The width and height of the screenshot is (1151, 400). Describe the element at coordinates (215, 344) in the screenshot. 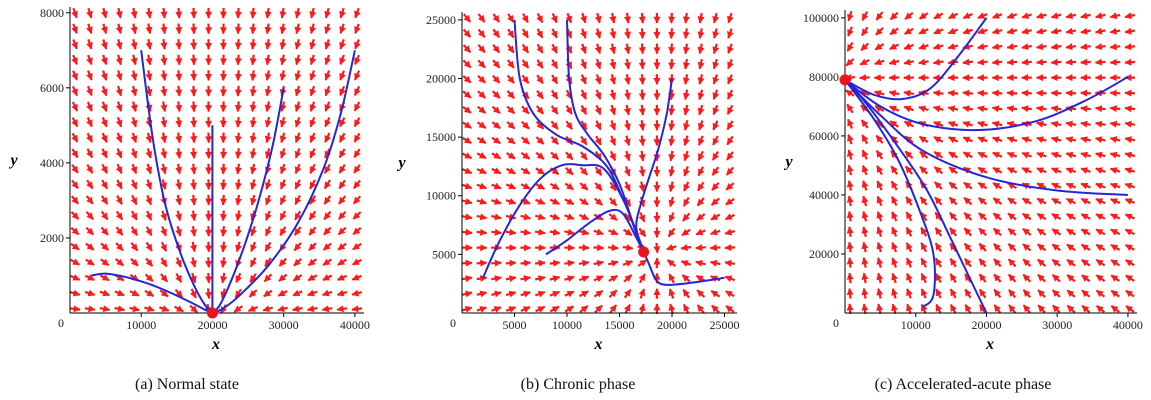

I see `x-axis-label-a: x` at that location.